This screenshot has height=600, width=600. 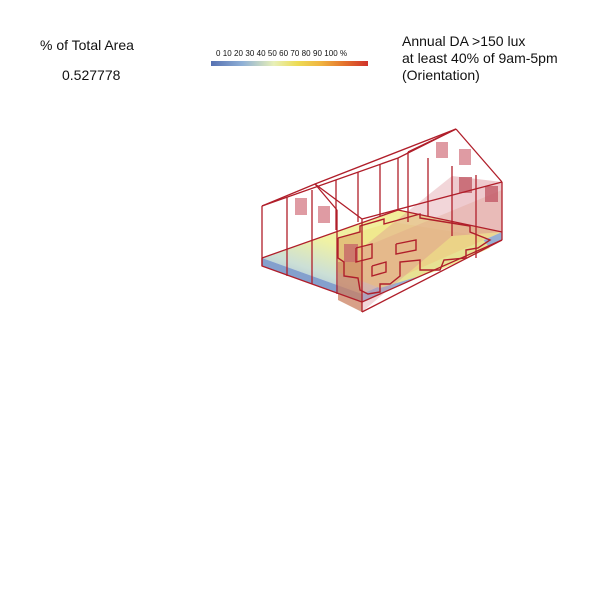 I want to click on title-line-2: at least 40% of 9am-5pm, so click(x=480, y=58).